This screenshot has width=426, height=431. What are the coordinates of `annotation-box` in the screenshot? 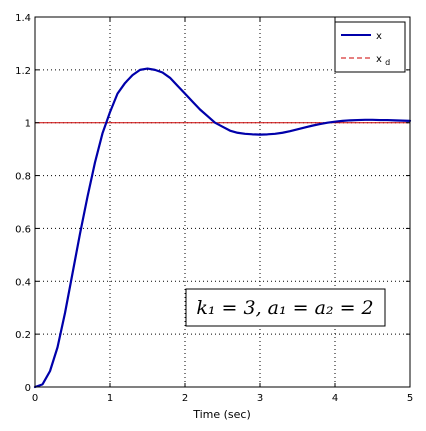 It's located at (285, 307).